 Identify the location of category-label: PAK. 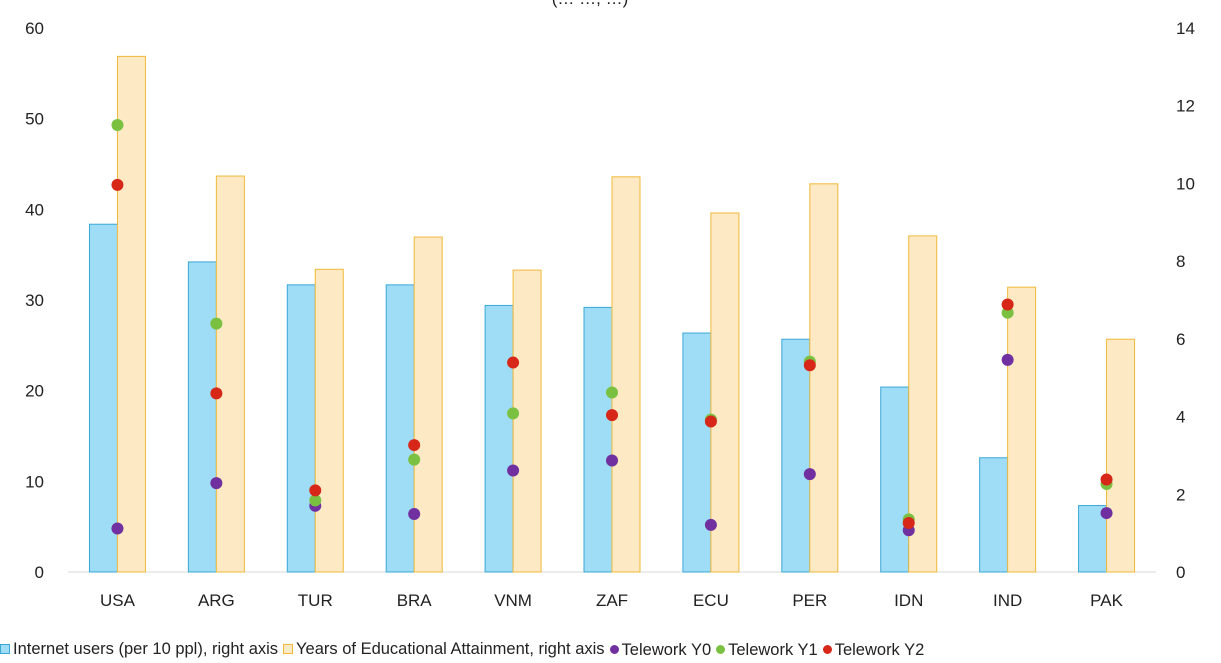
(1106, 600).